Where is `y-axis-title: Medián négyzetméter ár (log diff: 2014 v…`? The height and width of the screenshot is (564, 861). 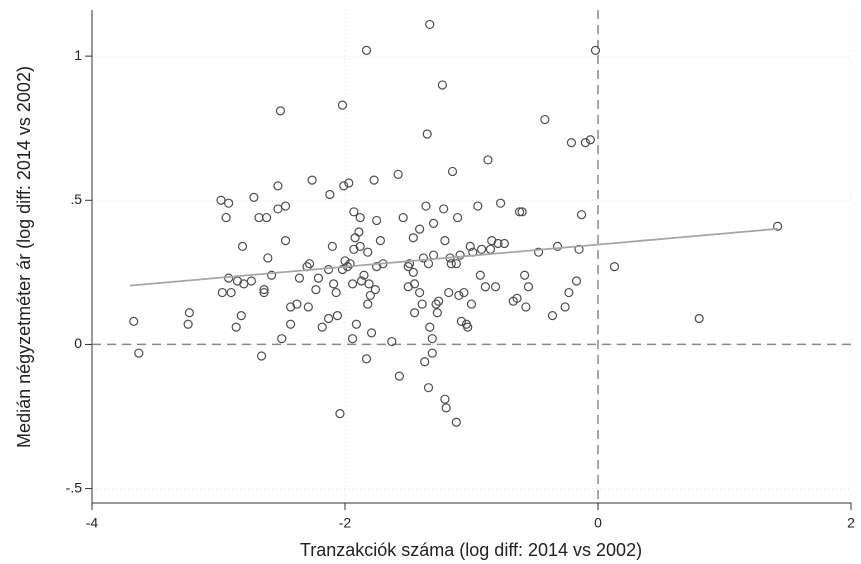
y-axis-title: Medián négyzetméter ár (log diff: 2014 v… is located at coordinates (24, 257).